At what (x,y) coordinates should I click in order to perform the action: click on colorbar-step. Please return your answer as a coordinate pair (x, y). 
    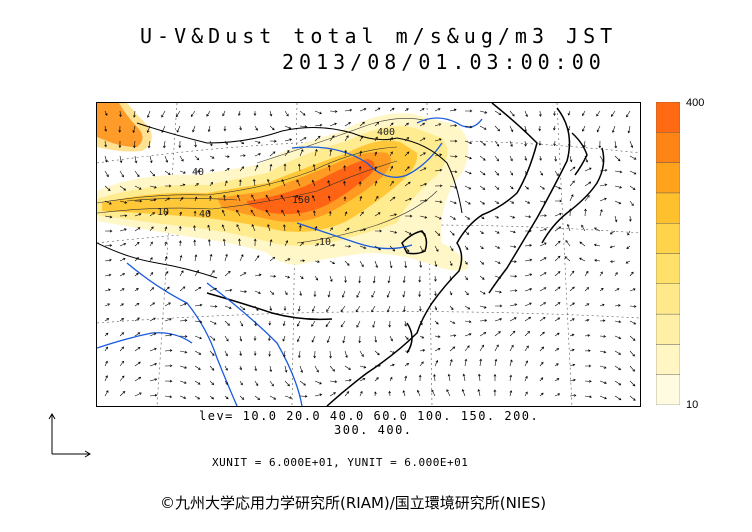
    Looking at the image, I should click on (668, 117).